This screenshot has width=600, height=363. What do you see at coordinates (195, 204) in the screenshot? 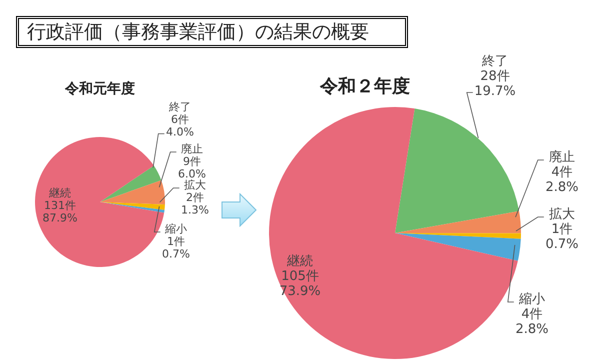
I see `data-label: 2件 1.3%` at bounding box center [195, 204].